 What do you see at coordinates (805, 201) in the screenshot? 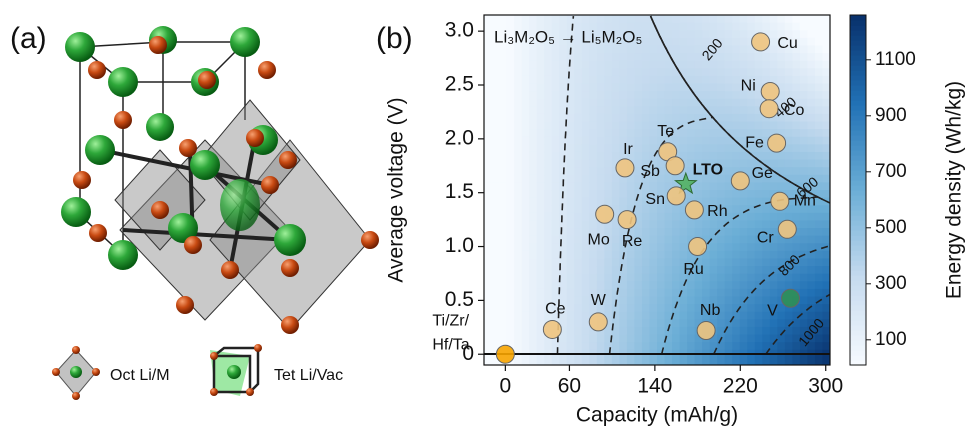
I see `point-label: Mn` at bounding box center [805, 201].